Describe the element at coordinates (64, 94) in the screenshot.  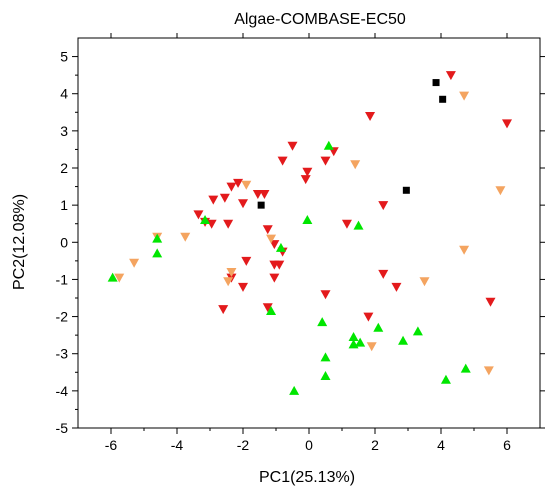
I see `y-tick-label: 4` at that location.